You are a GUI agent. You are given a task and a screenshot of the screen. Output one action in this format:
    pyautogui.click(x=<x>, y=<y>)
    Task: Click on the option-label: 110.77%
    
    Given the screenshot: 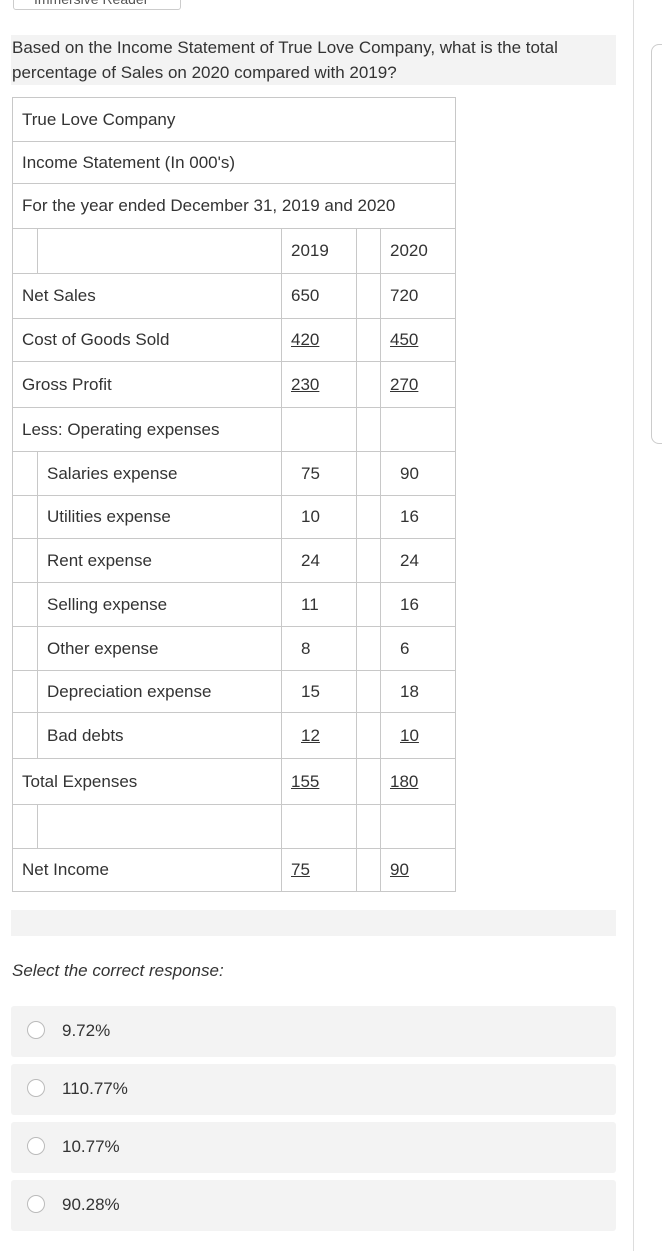 What is the action you would take?
    pyautogui.click(x=95, y=1088)
    